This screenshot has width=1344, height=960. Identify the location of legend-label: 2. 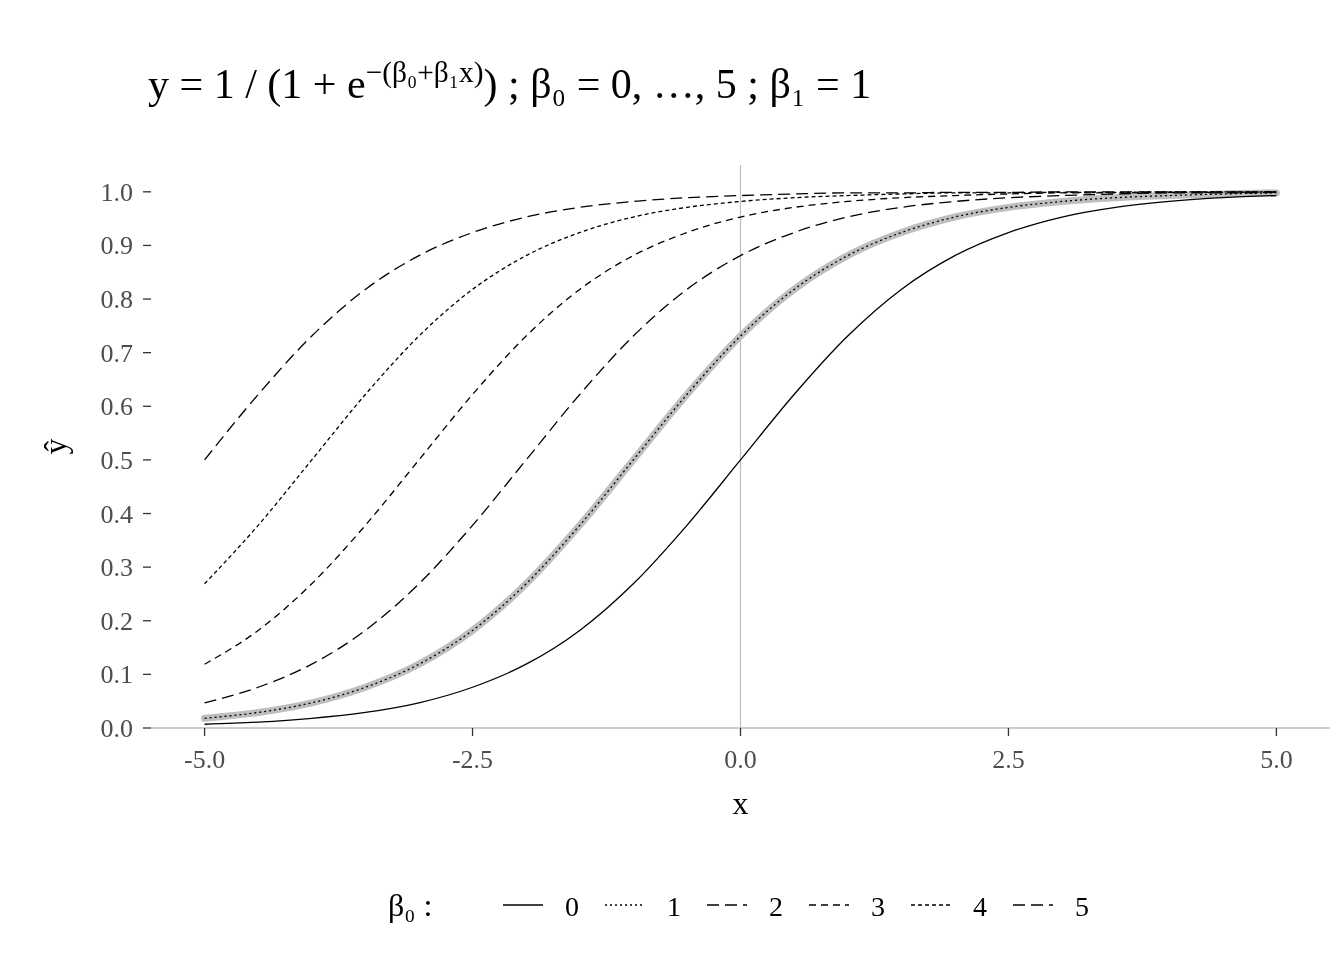
(776, 906).